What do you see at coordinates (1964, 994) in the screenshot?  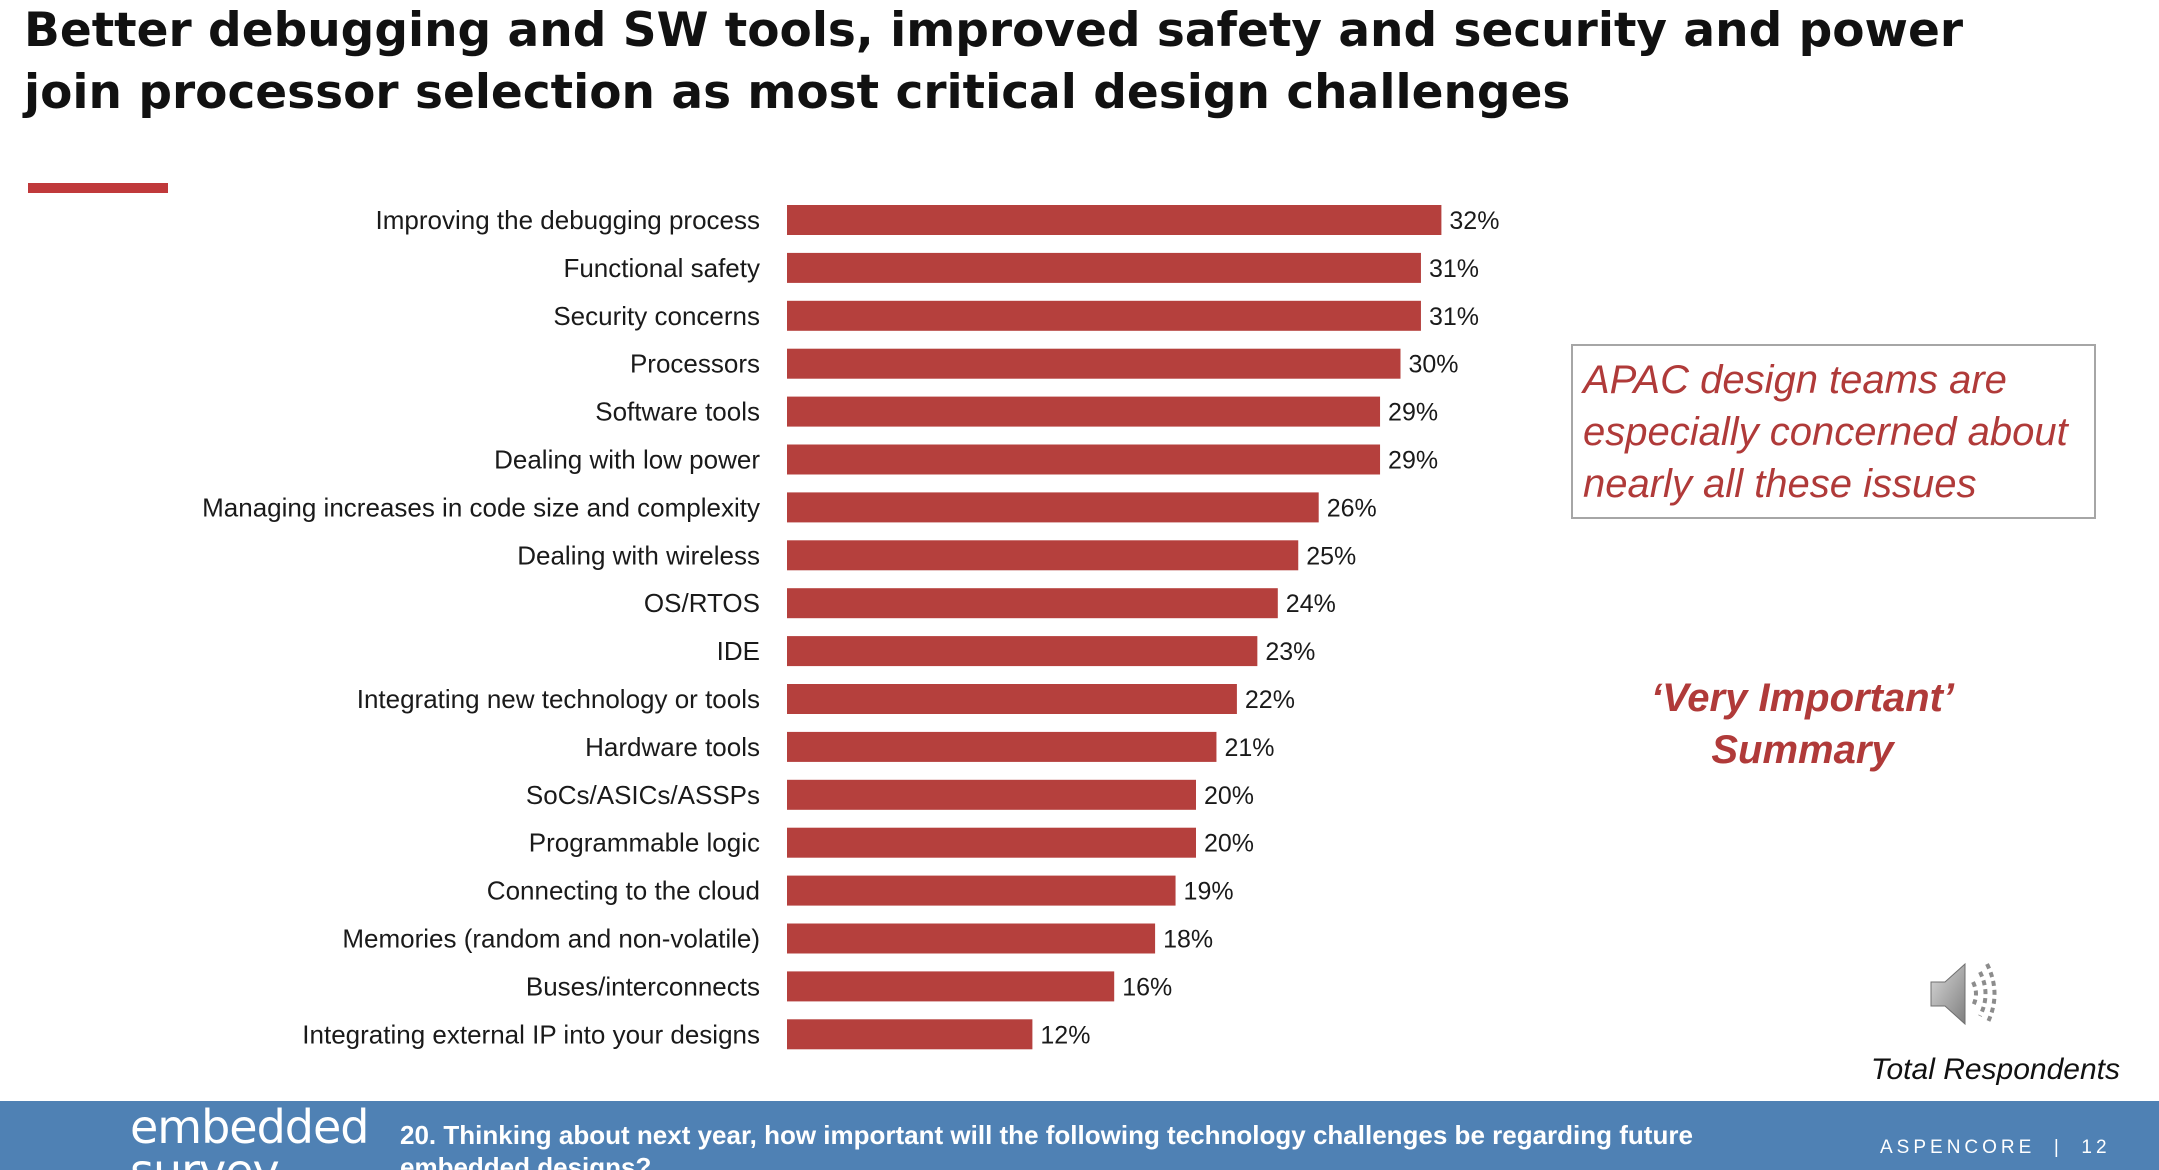 I see `speaker-icon` at bounding box center [1964, 994].